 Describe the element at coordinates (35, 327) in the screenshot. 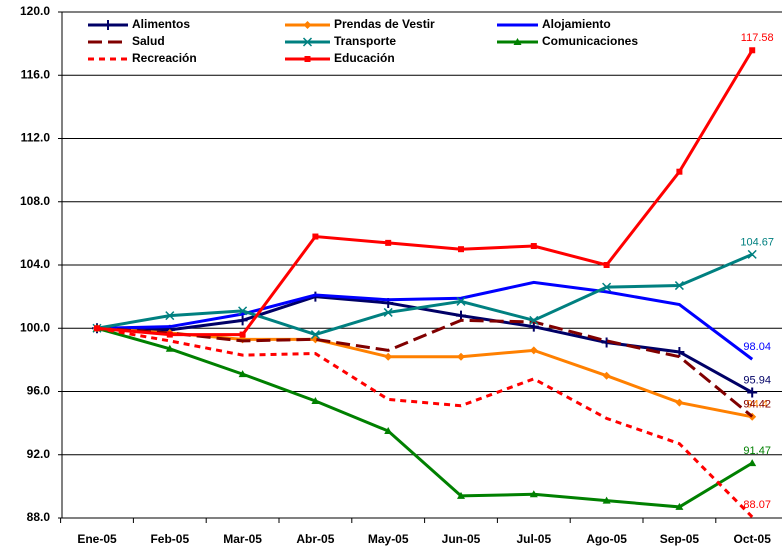

I see `y-tick-label: 100.0` at that location.